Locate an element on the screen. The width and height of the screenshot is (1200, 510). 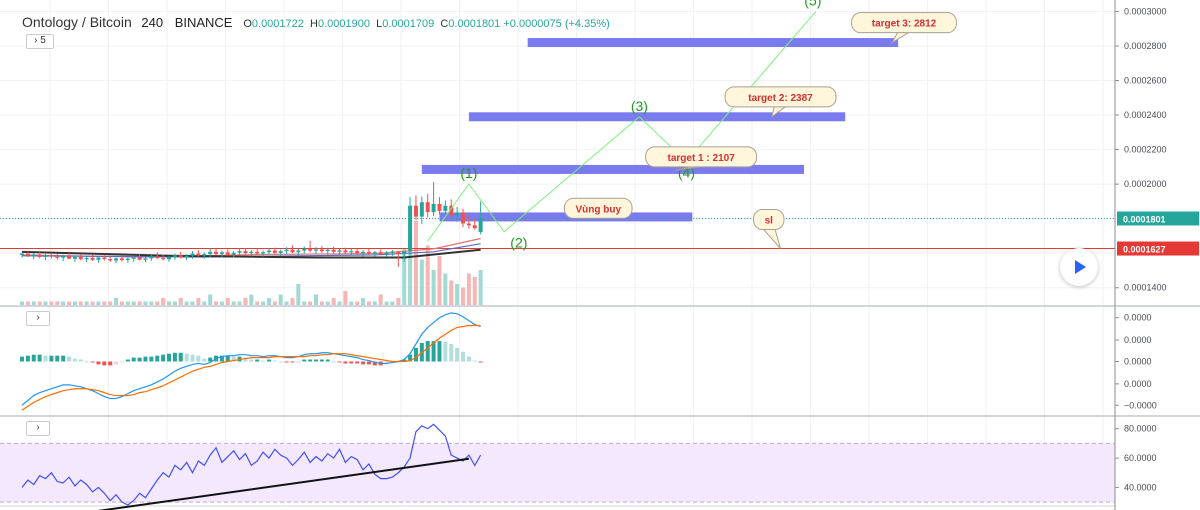
rsi-tick-label: 80.0000 is located at coordinates (1140, 429).